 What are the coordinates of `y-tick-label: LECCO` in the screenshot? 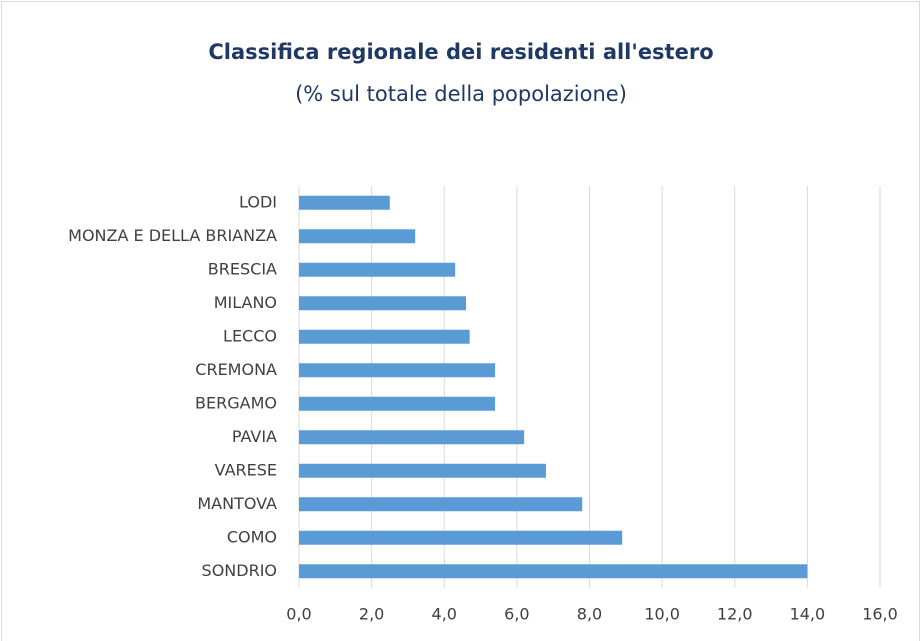 It's located at (250, 335).